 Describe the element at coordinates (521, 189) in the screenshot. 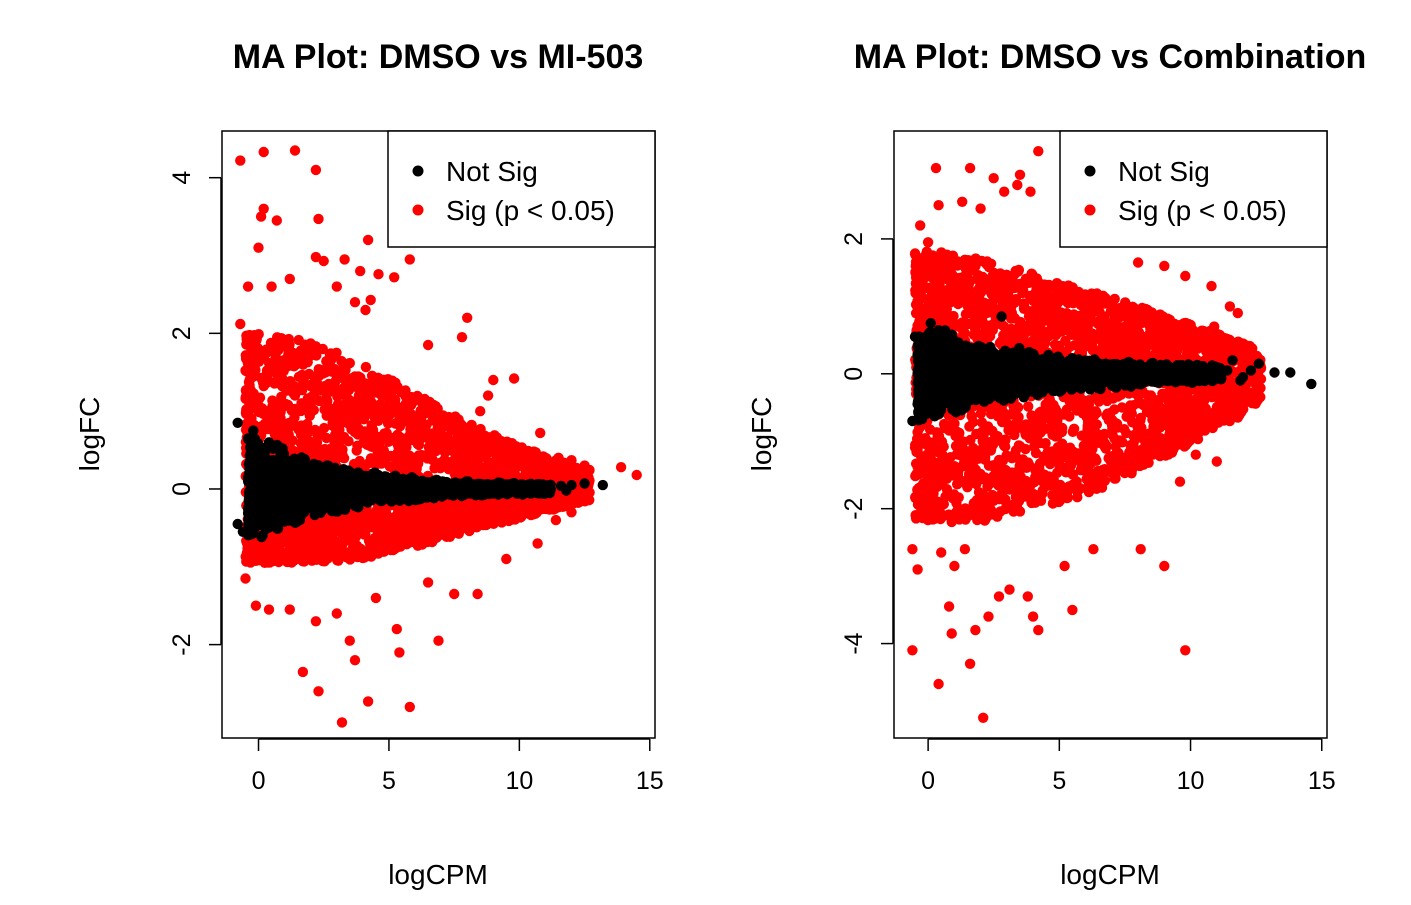

I see `legend-box` at that location.